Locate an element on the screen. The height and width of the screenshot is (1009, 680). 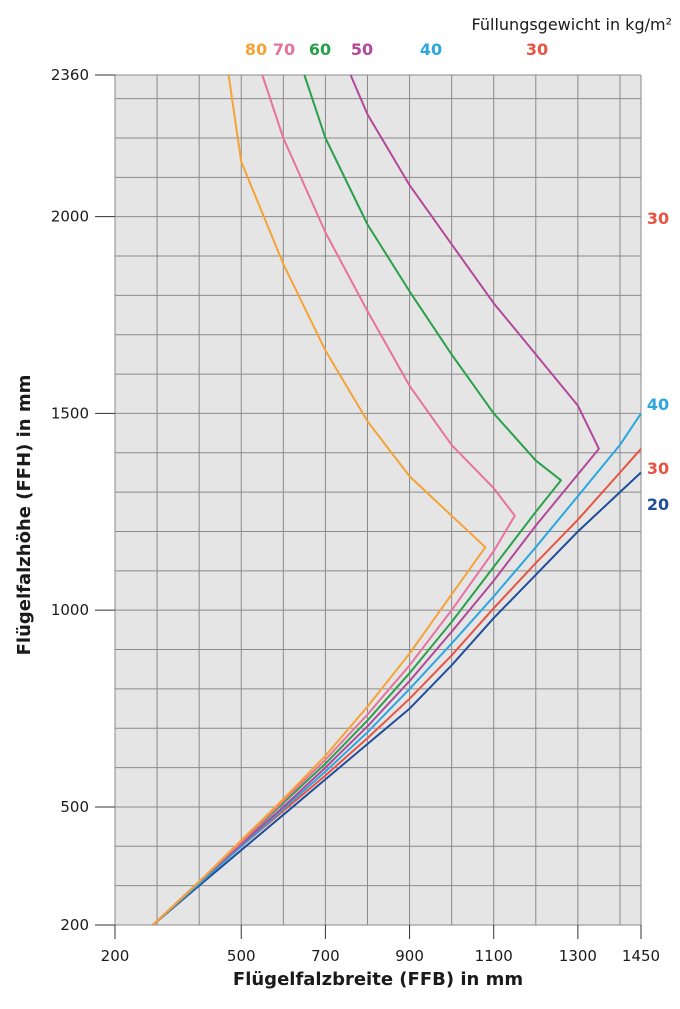
y-tick-labels: 200 500 1000 1500 2000 2360 is located at coordinates (70, 500).